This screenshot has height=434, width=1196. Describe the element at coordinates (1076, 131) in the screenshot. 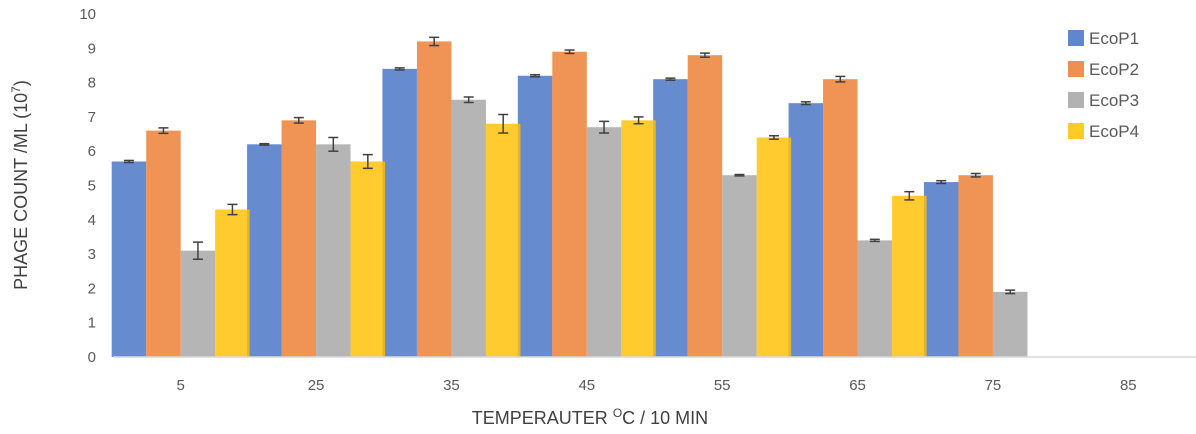

I see `legend-swatch-ecop4` at that location.